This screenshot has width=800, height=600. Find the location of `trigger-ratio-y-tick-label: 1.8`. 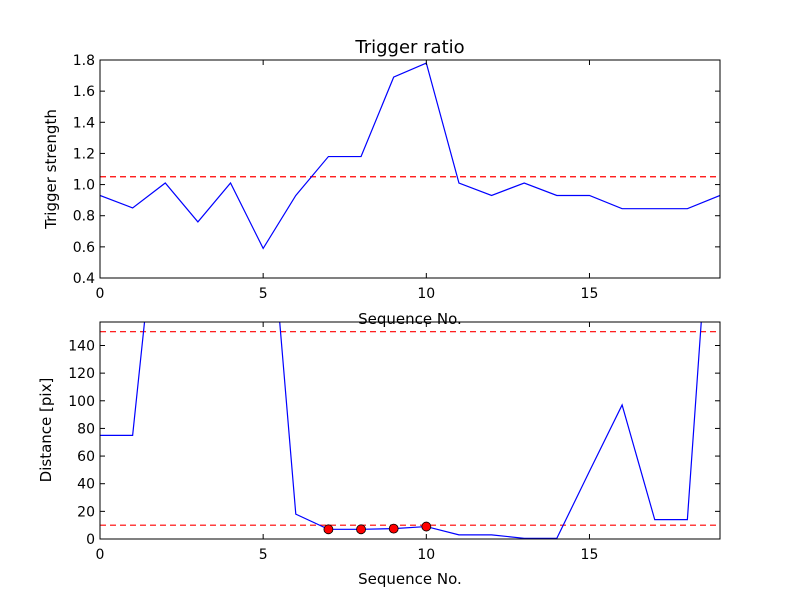

trigger-ratio-y-tick-label: 1.8 is located at coordinates (84, 61).